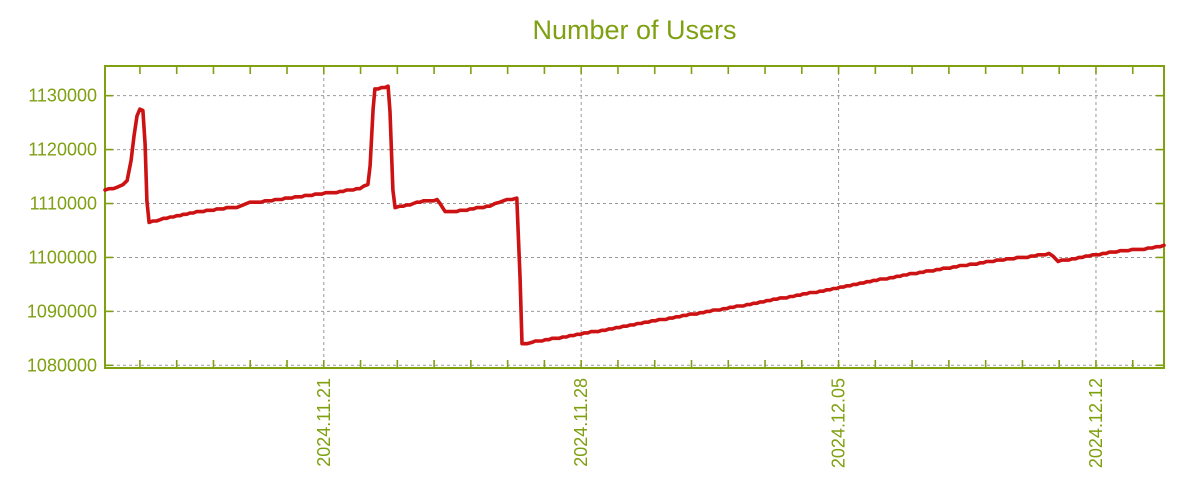 Image resolution: width=1200 pixels, height=500 pixels. I want to click on x-tick-label: 2024.11.28, so click(581, 422).